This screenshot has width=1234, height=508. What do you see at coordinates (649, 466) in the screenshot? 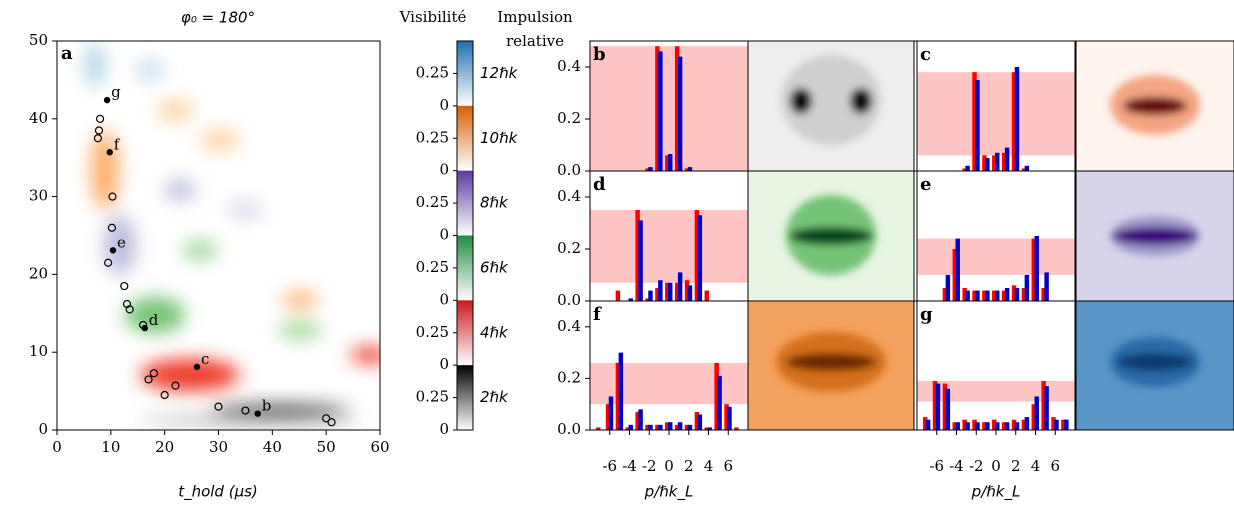
I see `x-tick-label: -2` at bounding box center [649, 466].